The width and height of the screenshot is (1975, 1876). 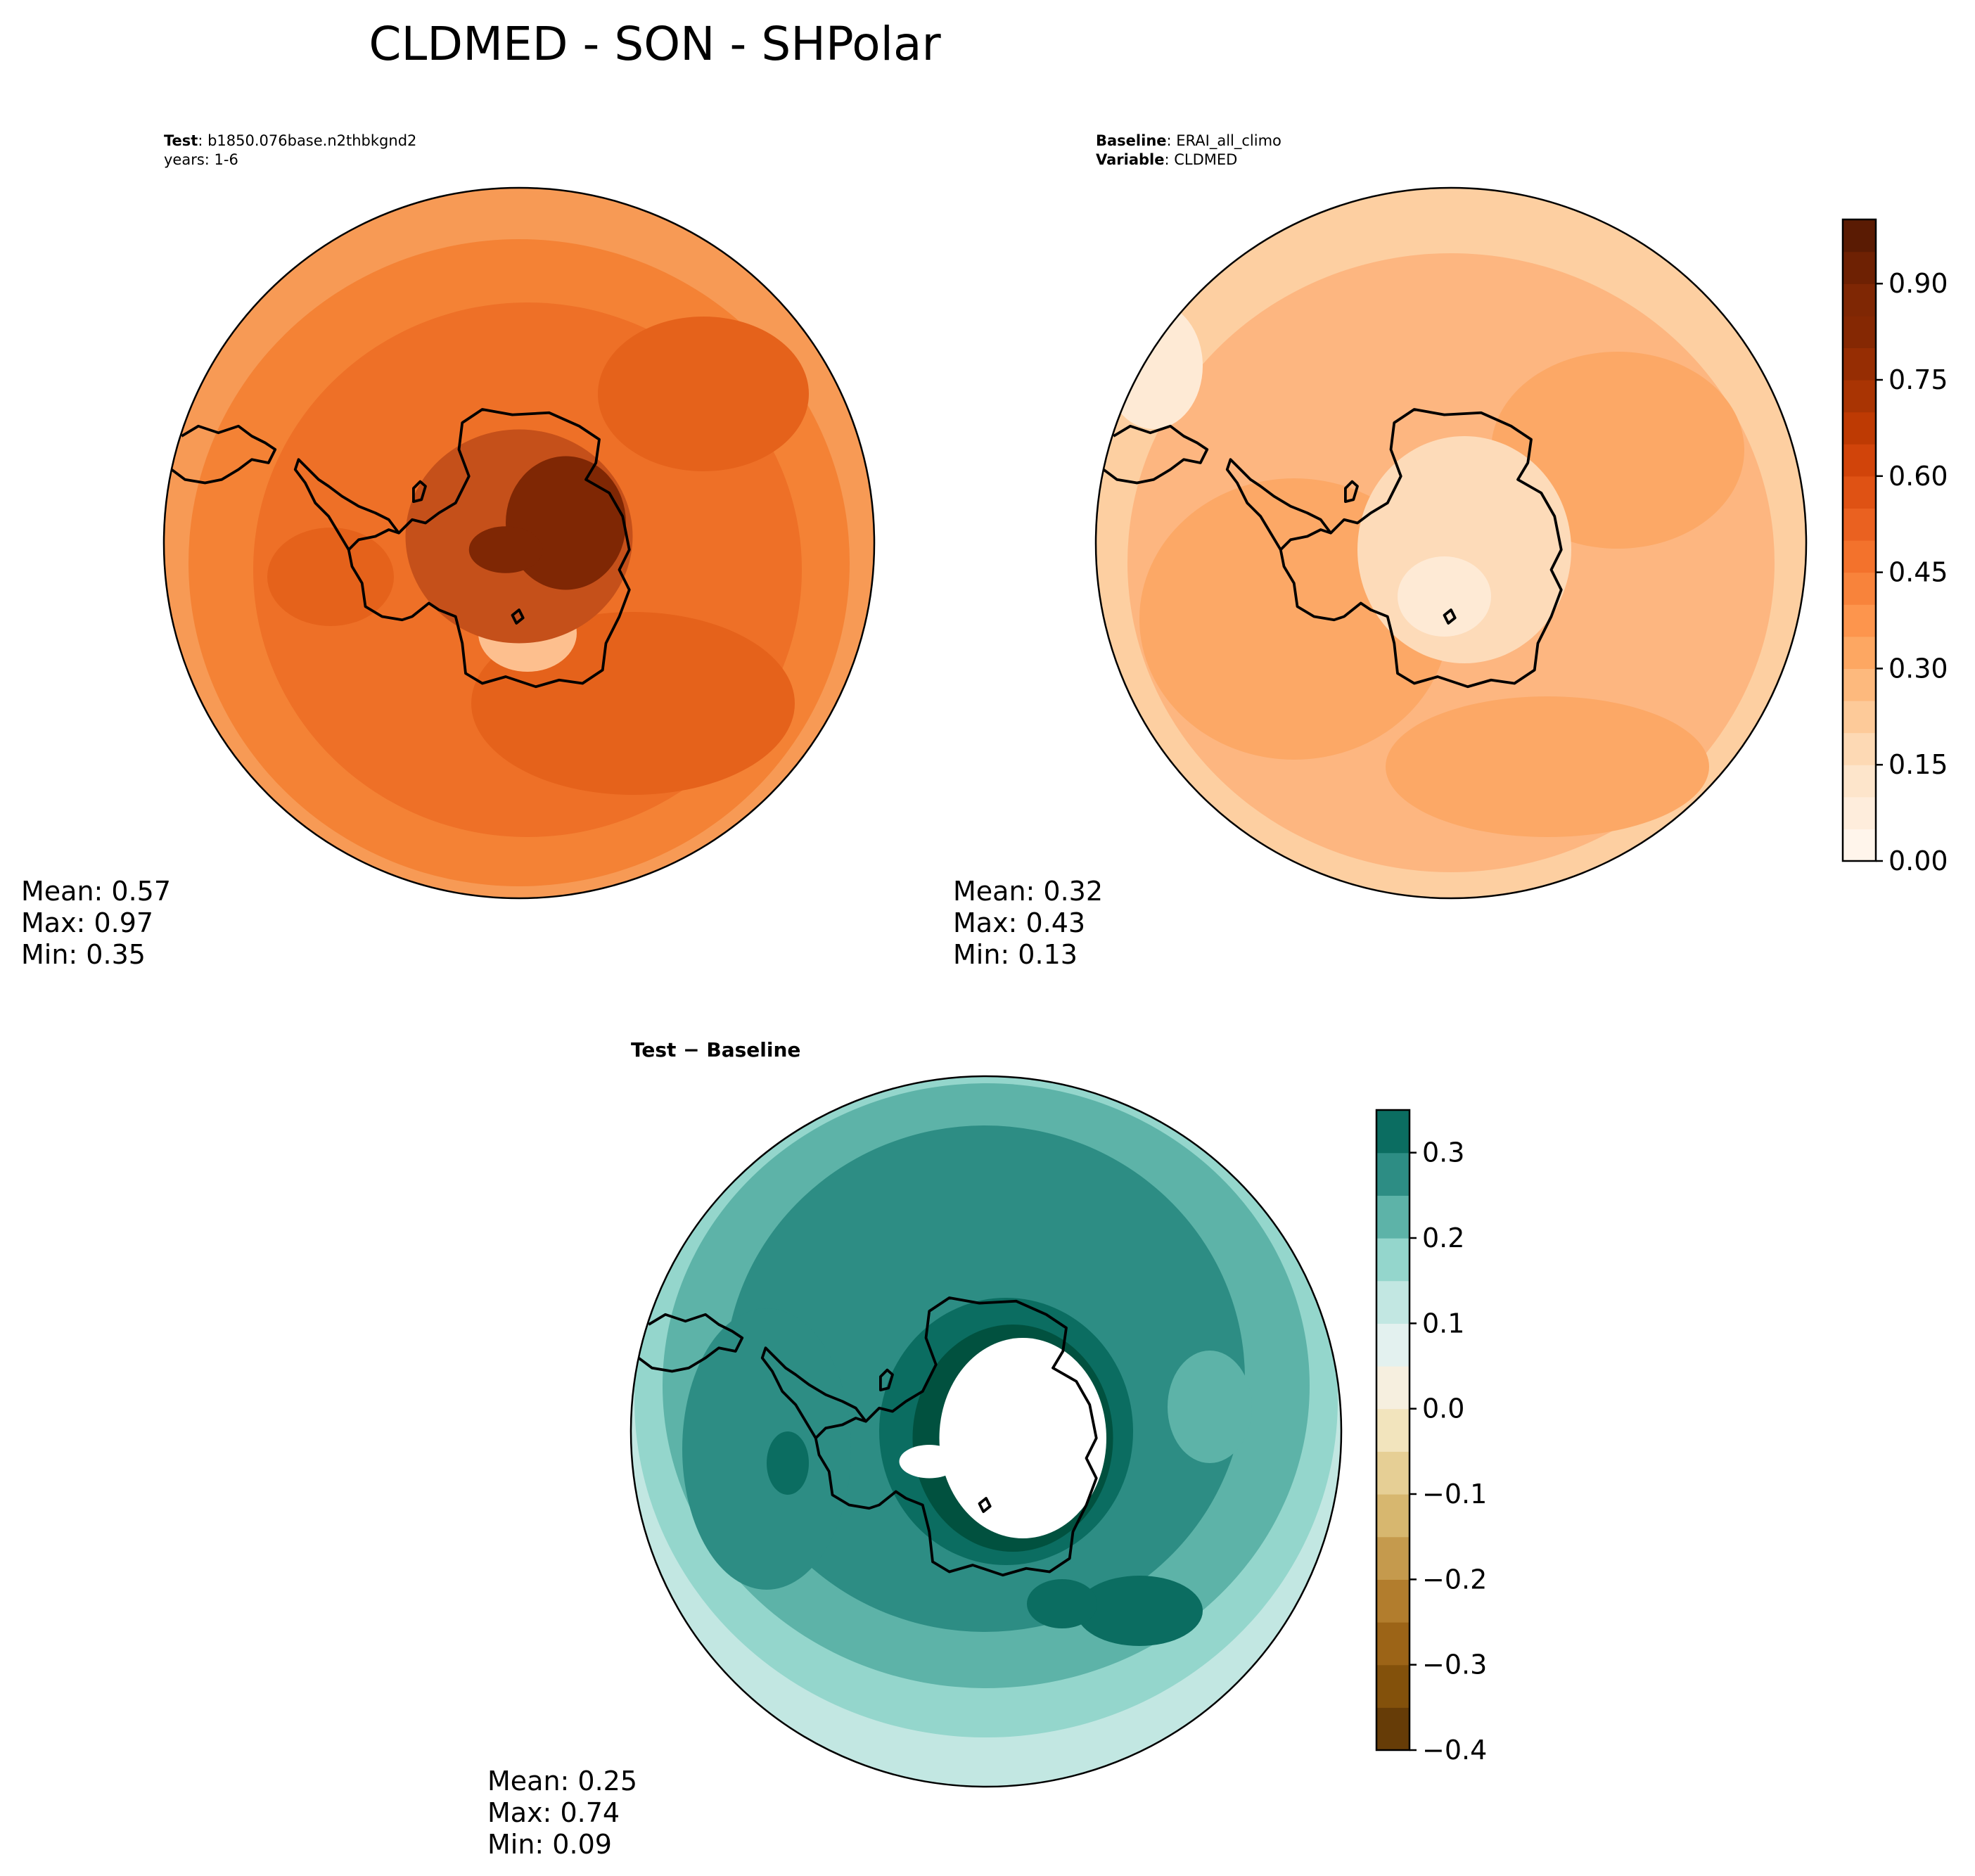 I want to click on main-colorbar-tick-label: 0.90, so click(x=1918, y=283).